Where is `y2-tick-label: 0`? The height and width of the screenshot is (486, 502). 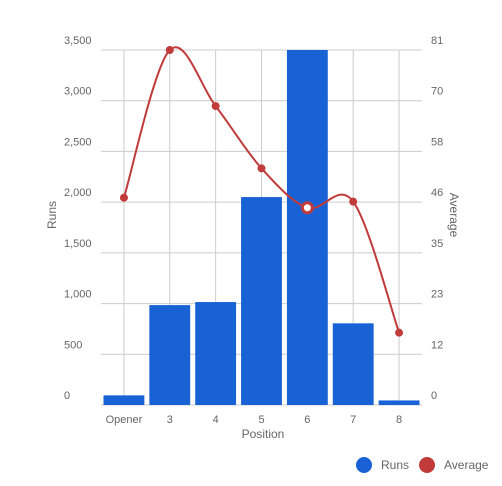 y2-tick-label: 0 is located at coordinates (434, 396).